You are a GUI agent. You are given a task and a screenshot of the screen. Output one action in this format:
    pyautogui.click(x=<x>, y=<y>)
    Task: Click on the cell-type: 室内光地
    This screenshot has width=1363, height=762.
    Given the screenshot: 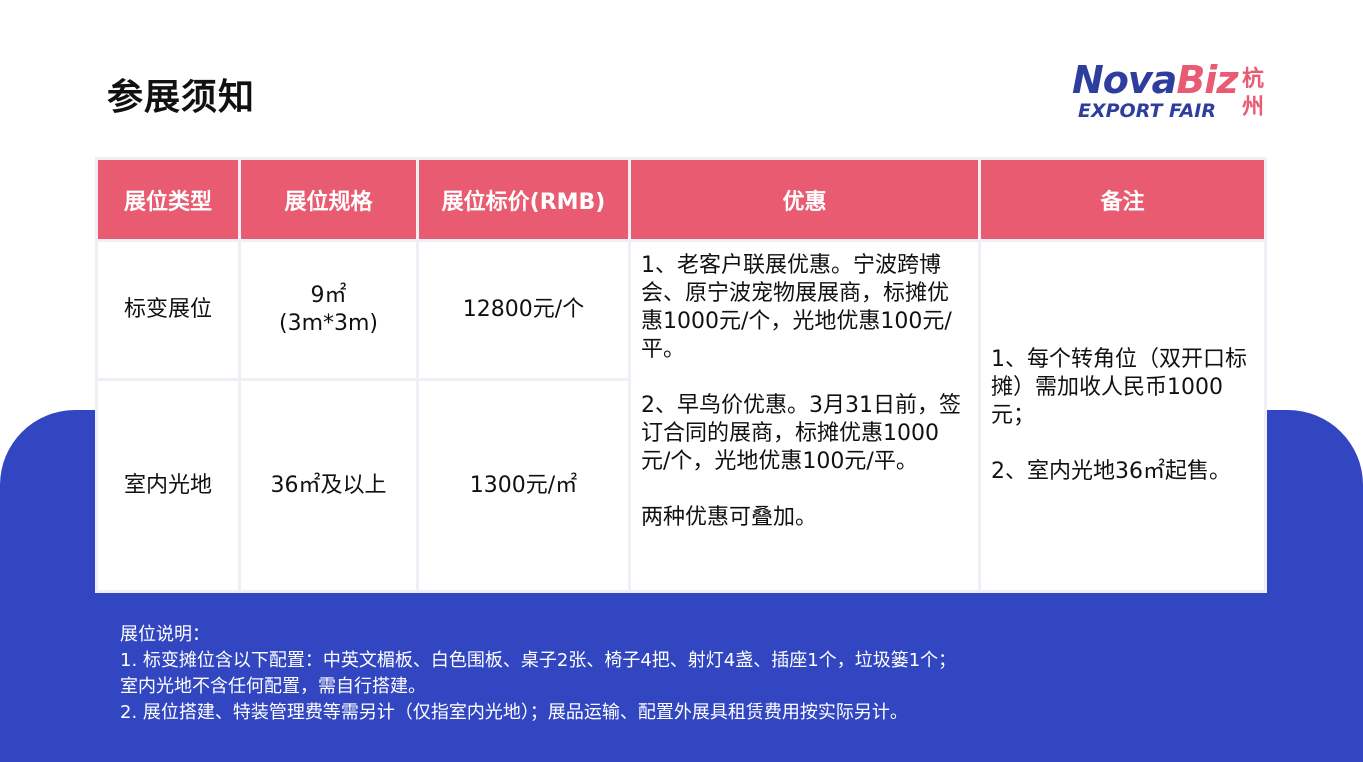 What is the action you would take?
    pyautogui.click(x=168, y=485)
    